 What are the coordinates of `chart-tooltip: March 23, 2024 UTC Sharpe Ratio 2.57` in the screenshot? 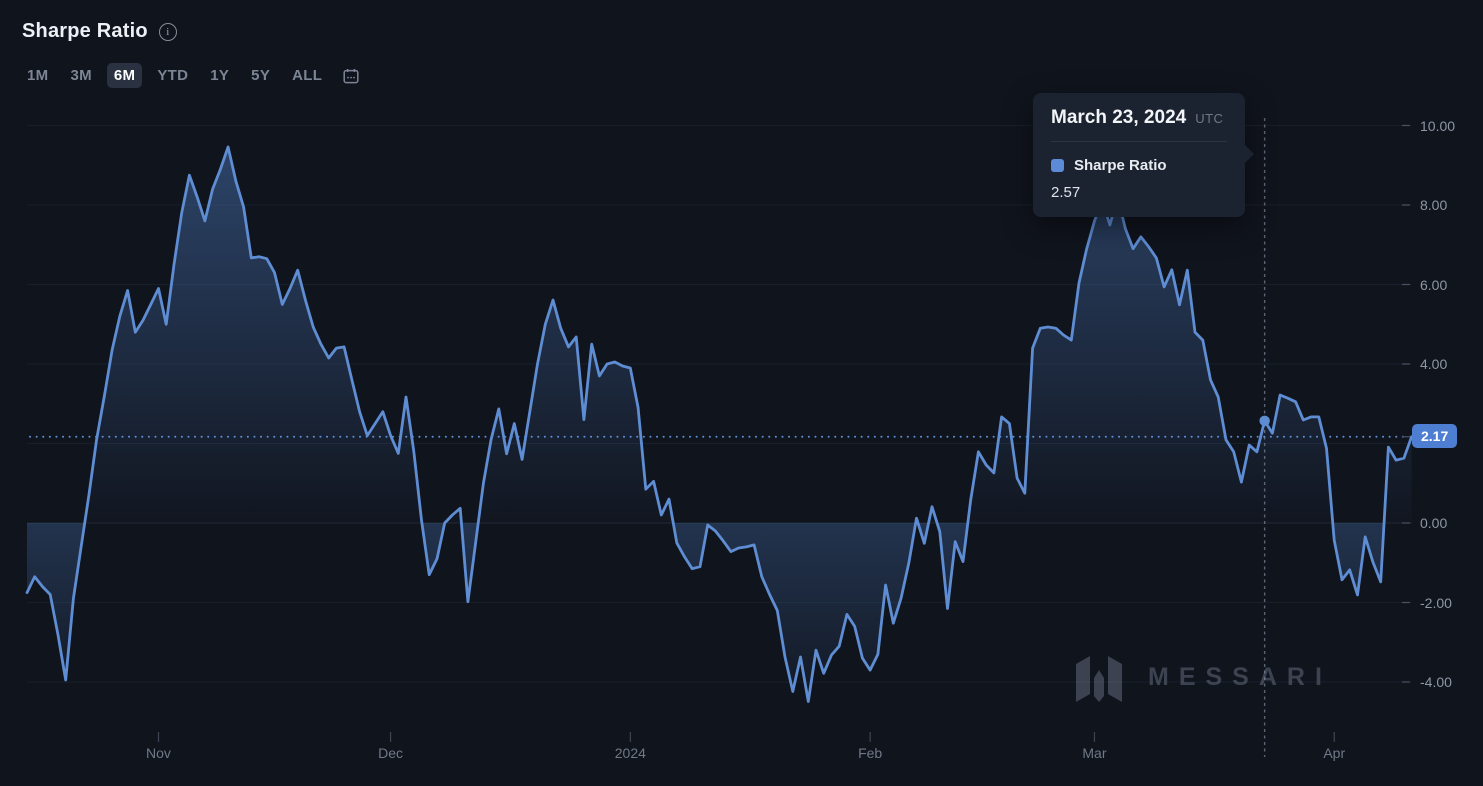 It's located at (1143, 155).